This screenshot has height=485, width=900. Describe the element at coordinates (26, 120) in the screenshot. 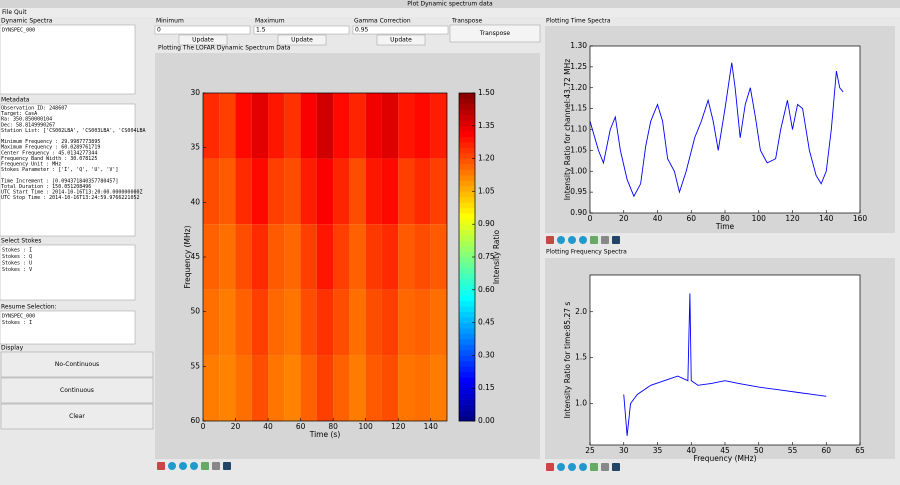

I see `metadata-line: Ra: 350.850000104` at that location.